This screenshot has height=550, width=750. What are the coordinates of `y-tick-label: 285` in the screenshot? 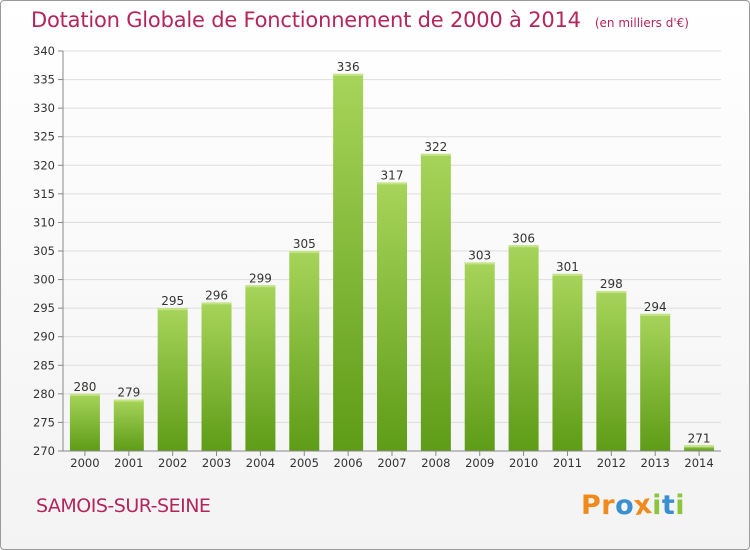 It's located at (44, 365).